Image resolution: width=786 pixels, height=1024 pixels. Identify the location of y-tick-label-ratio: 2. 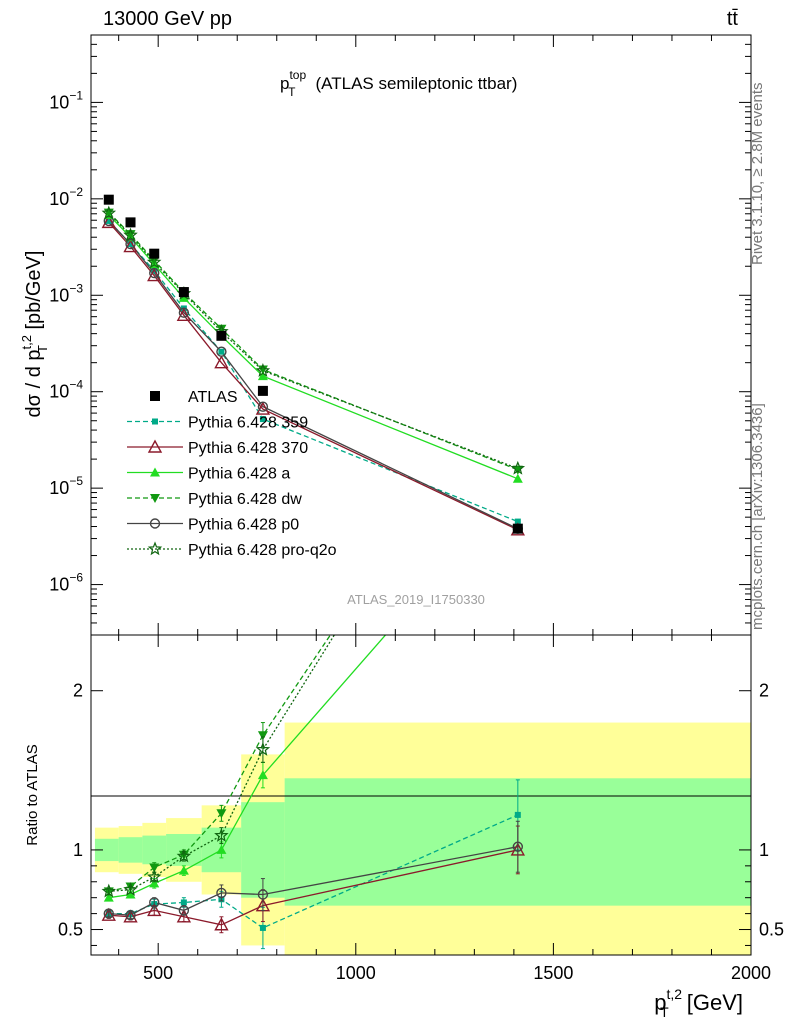
(78, 691).